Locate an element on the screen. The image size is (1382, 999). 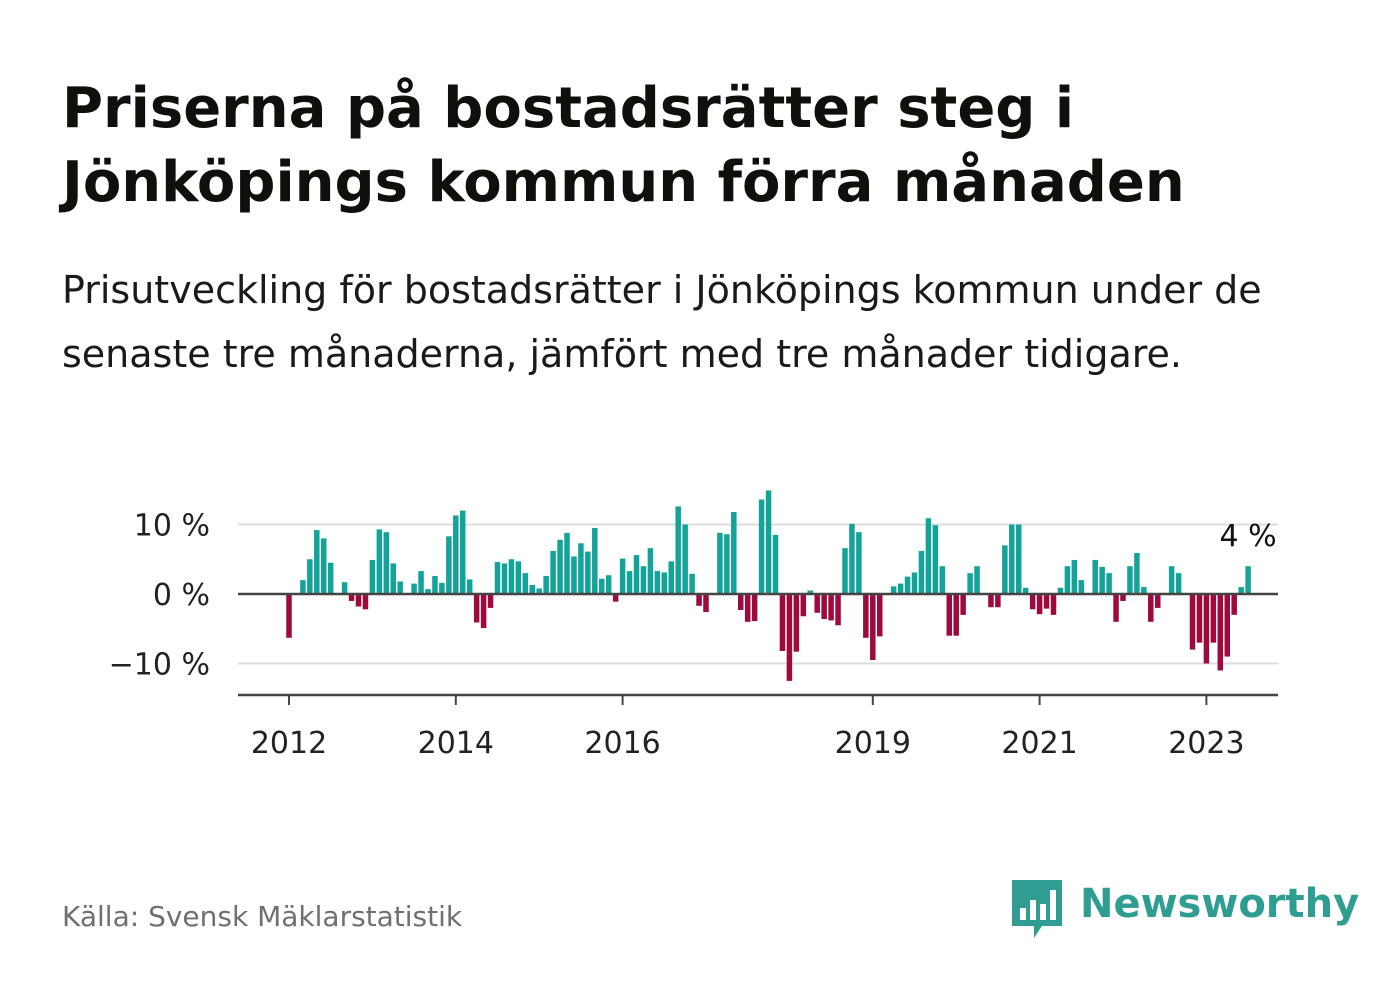
x-tick-label: 2016 is located at coordinates (622, 743).